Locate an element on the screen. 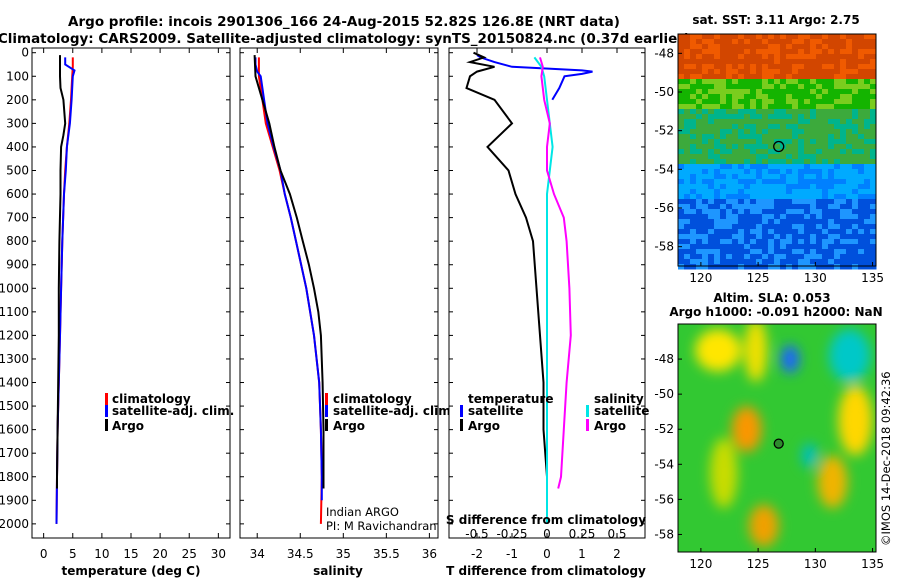 This screenshot has height=580, width=900. legend2-satellite: satellite-adj. clim. is located at coordinates (394, 411).